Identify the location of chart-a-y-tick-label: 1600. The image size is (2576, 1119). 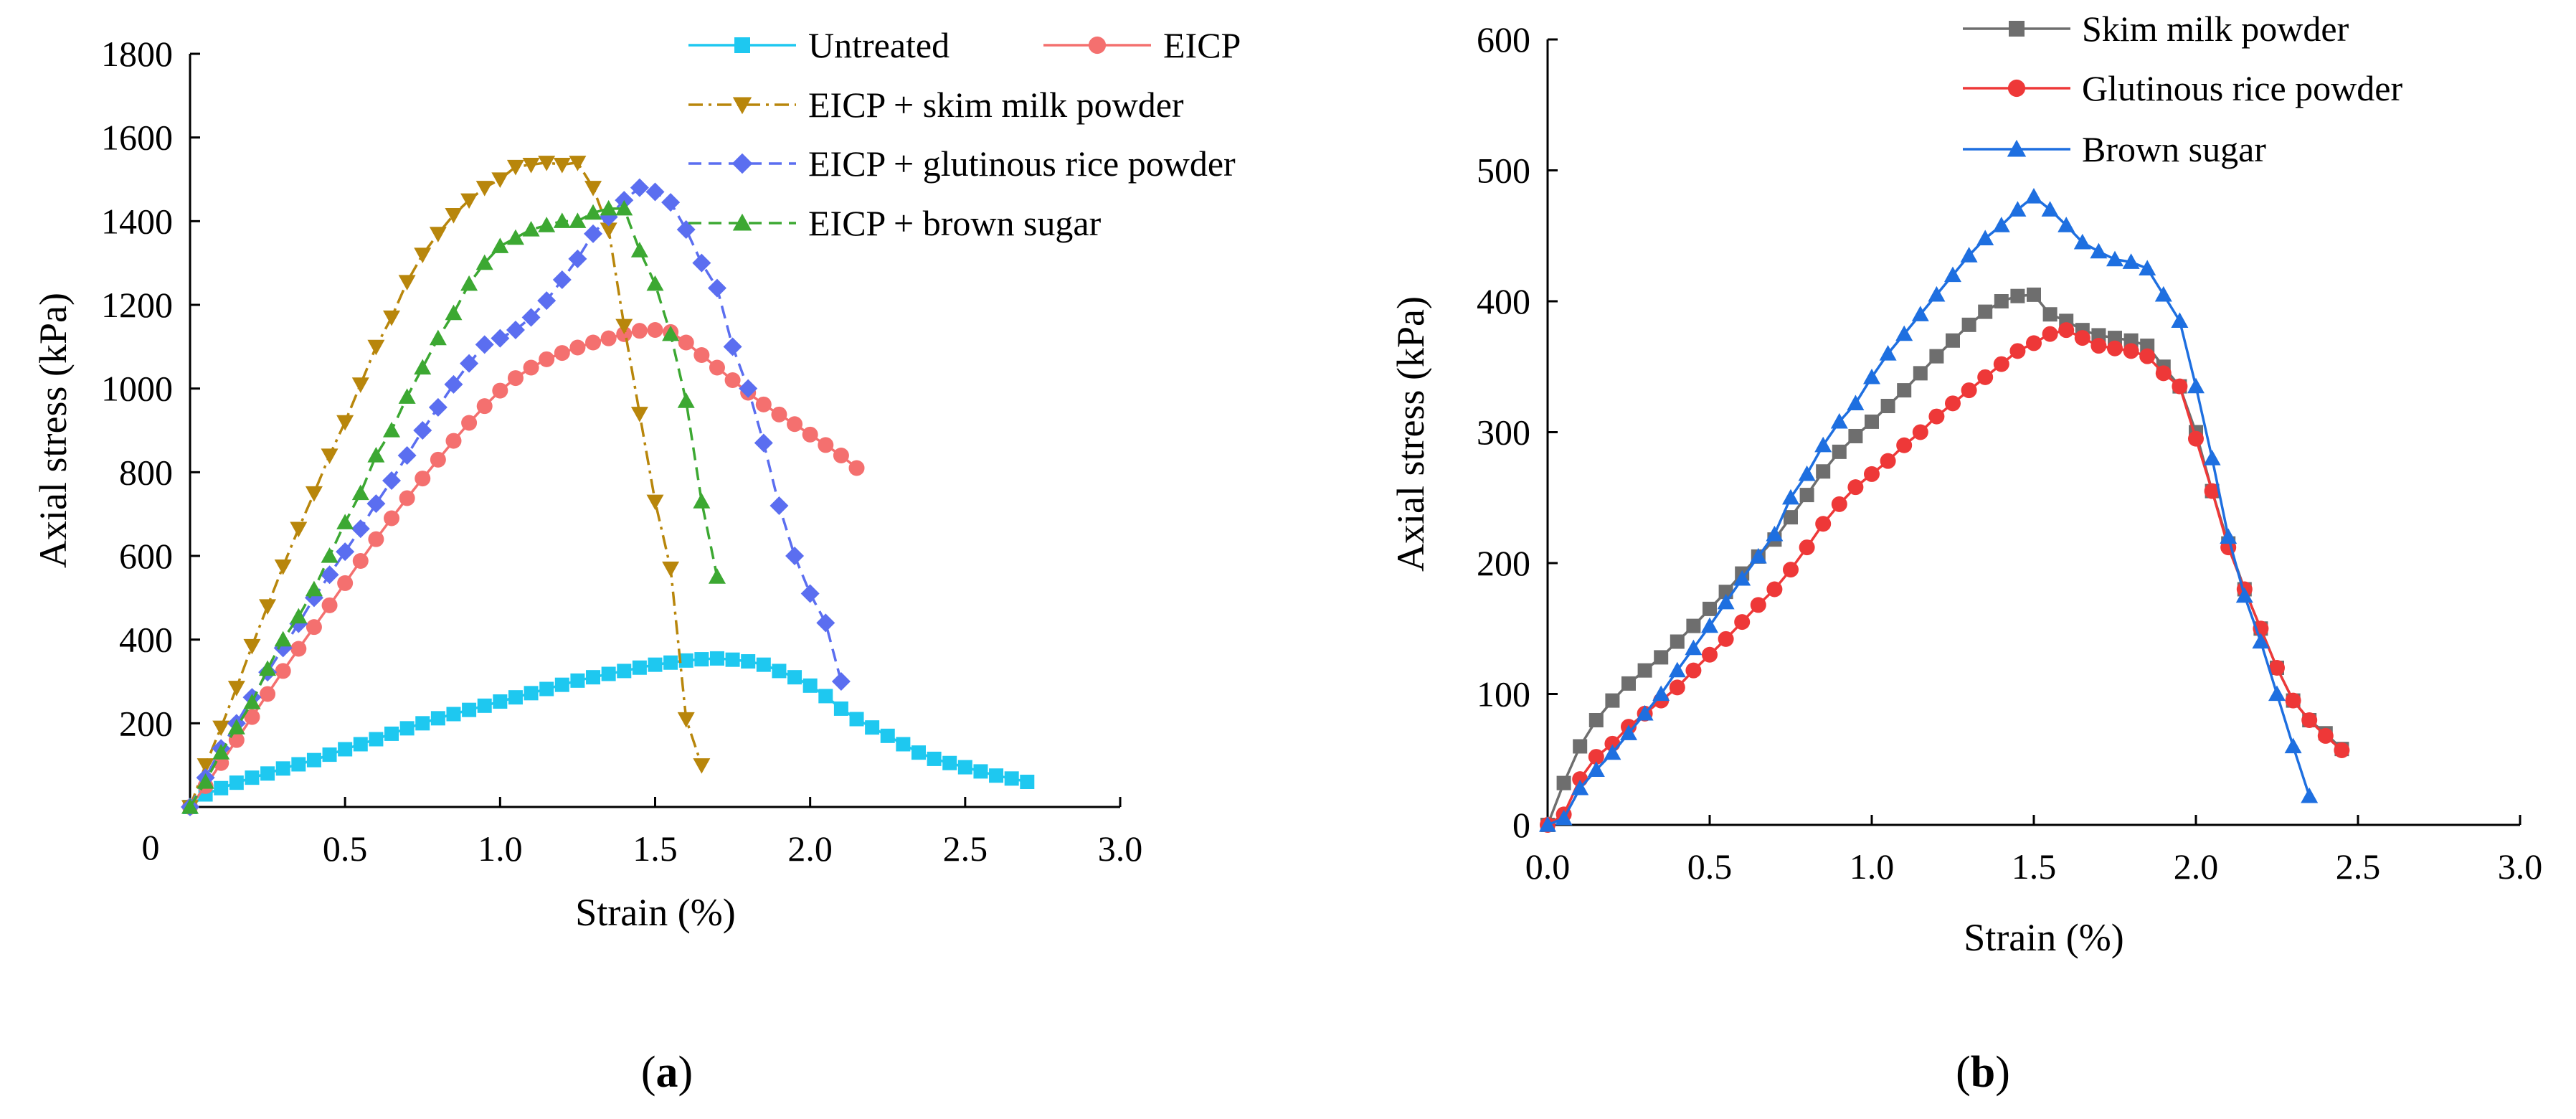
(137, 138).